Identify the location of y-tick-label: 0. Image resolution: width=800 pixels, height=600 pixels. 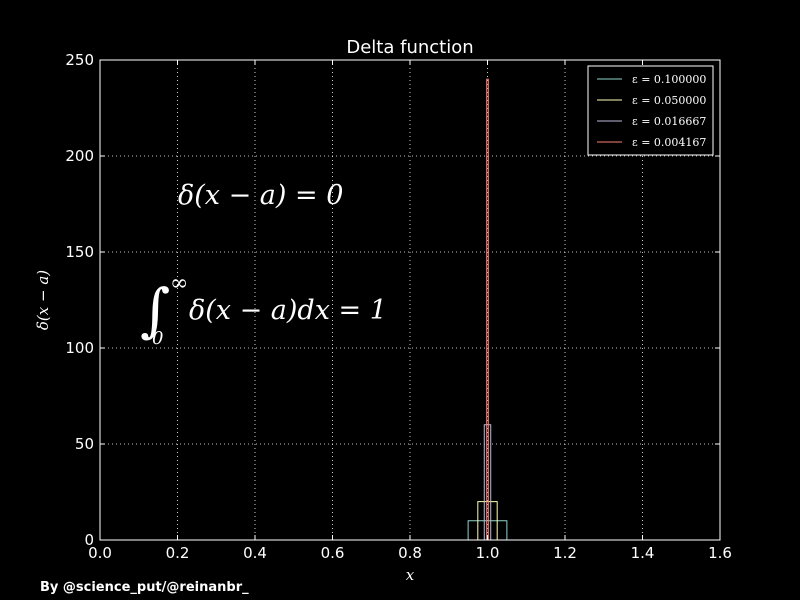
(89, 540).